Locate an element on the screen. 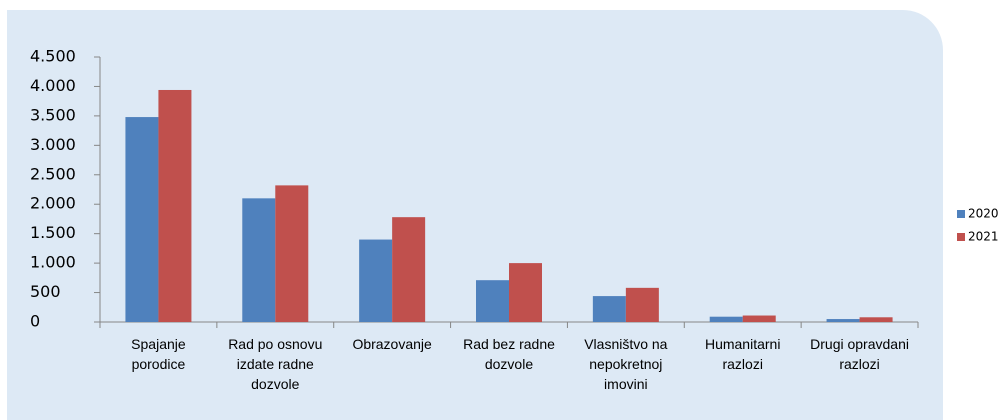 The width and height of the screenshot is (1003, 420). y-tick-label: 1.000 is located at coordinates (53, 262).